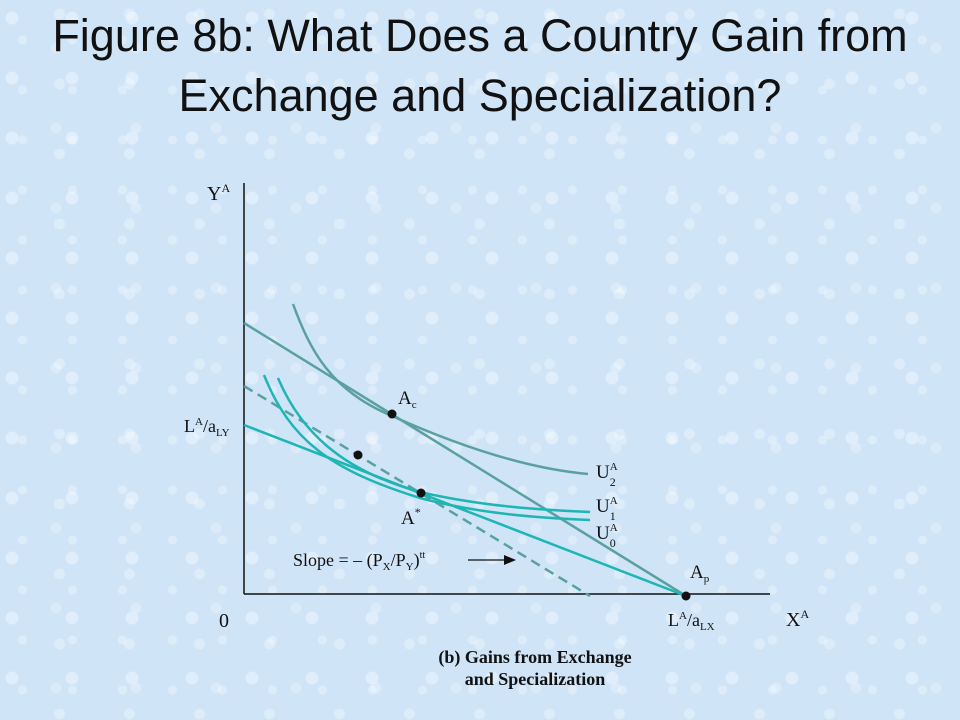 The width and height of the screenshot is (960, 720). I want to click on point-a-p-label: Ap, so click(700, 573).